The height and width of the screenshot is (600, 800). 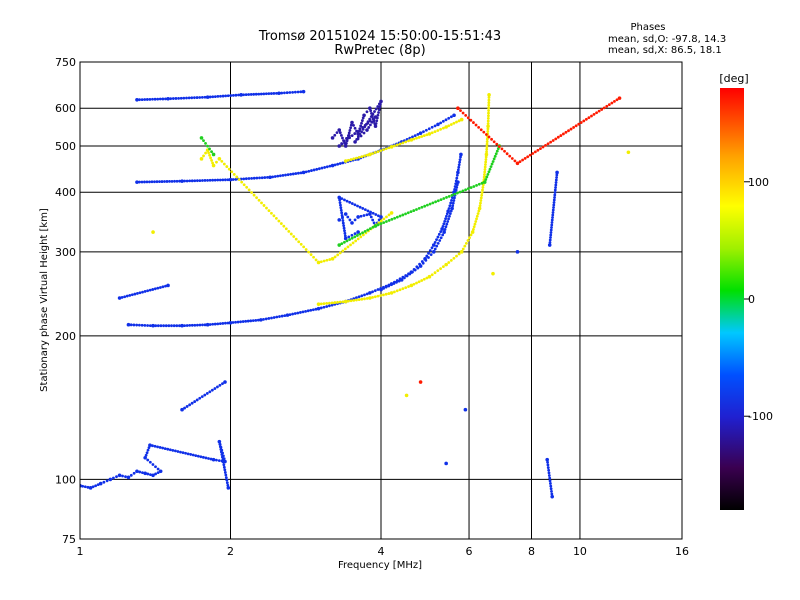 What do you see at coordinates (746, 291) in the screenshot?
I see `colorbar: [deg] 100 0 -100` at bounding box center [746, 291].